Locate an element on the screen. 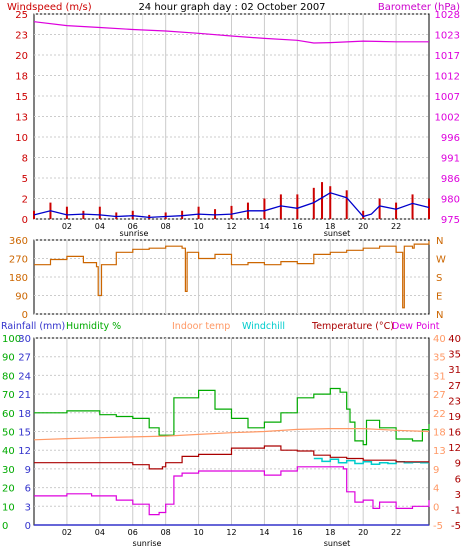 The image size is (463, 560). temp-tick-label: 27 is located at coordinates (454, 386).